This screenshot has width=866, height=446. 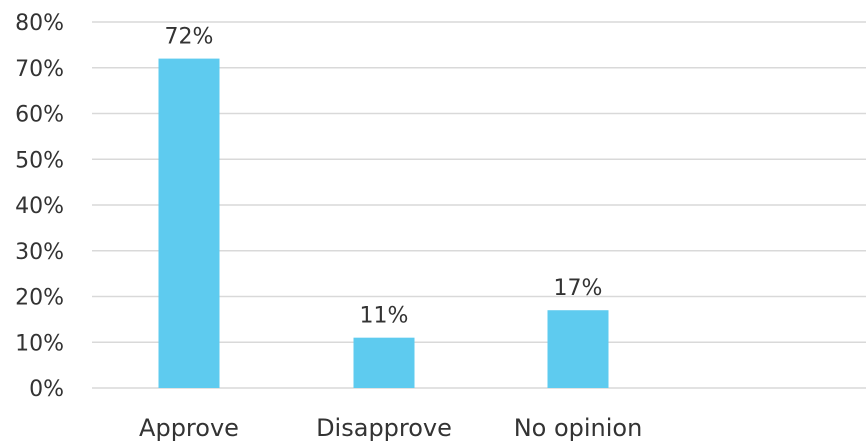 I want to click on y-tick-label: 80%, so click(x=39, y=23).